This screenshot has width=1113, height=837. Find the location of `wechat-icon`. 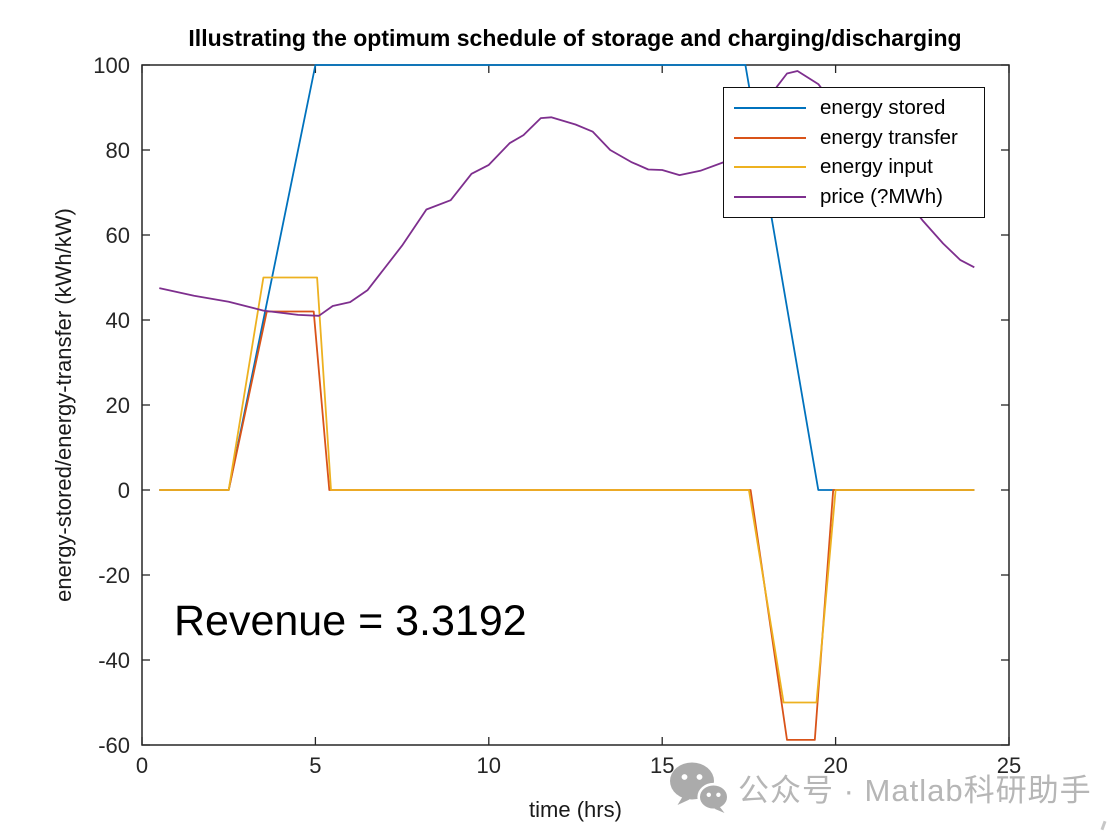

wechat-icon is located at coordinates (700, 787).